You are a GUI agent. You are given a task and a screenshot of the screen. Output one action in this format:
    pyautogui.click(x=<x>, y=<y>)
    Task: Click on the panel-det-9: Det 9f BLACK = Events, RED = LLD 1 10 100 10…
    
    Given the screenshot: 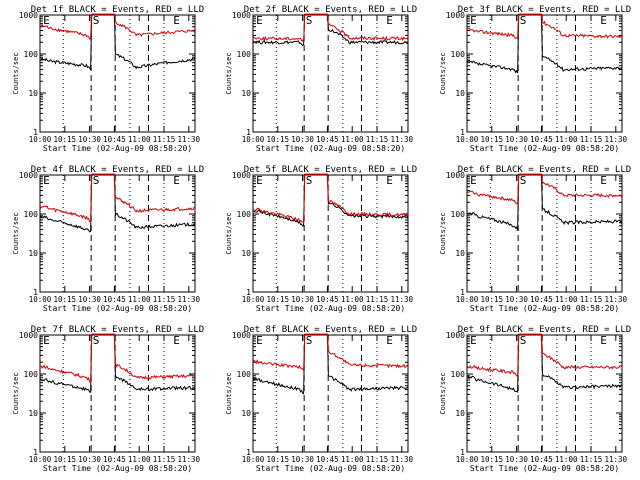 What is the action you would take?
    pyautogui.click(x=535, y=399)
    